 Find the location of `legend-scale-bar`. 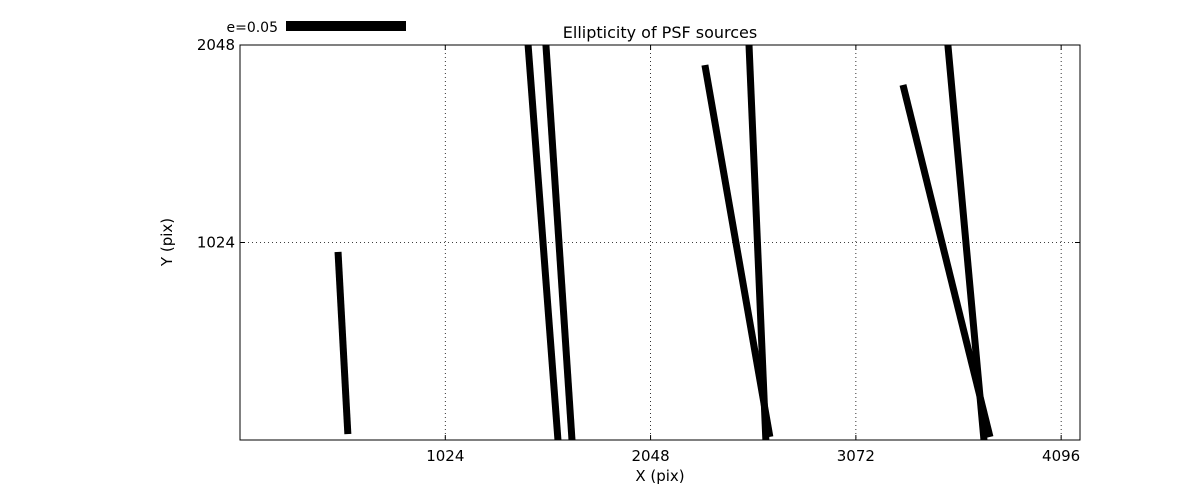

legend-scale-bar is located at coordinates (346, 26).